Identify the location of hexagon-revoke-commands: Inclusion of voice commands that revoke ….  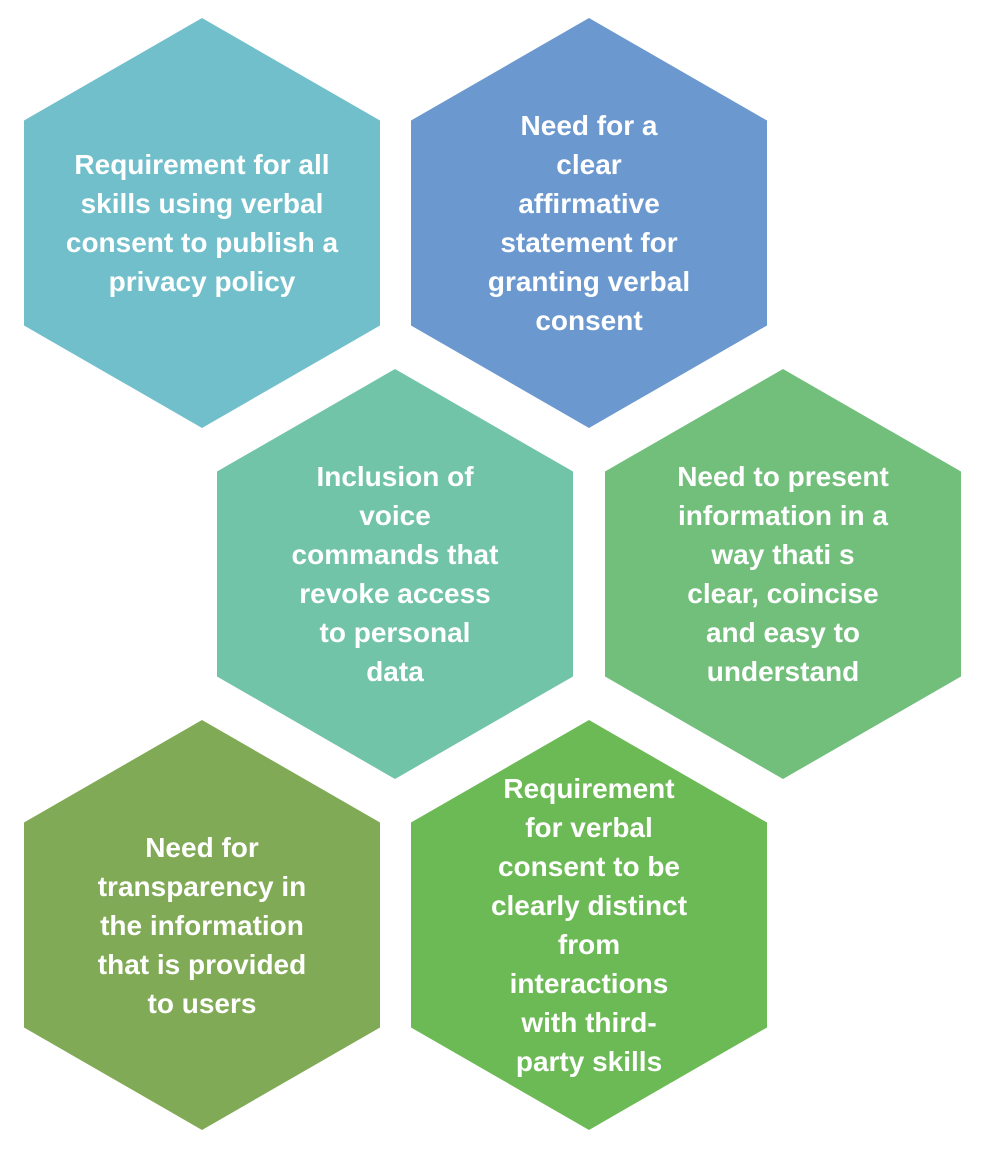
(395, 574).